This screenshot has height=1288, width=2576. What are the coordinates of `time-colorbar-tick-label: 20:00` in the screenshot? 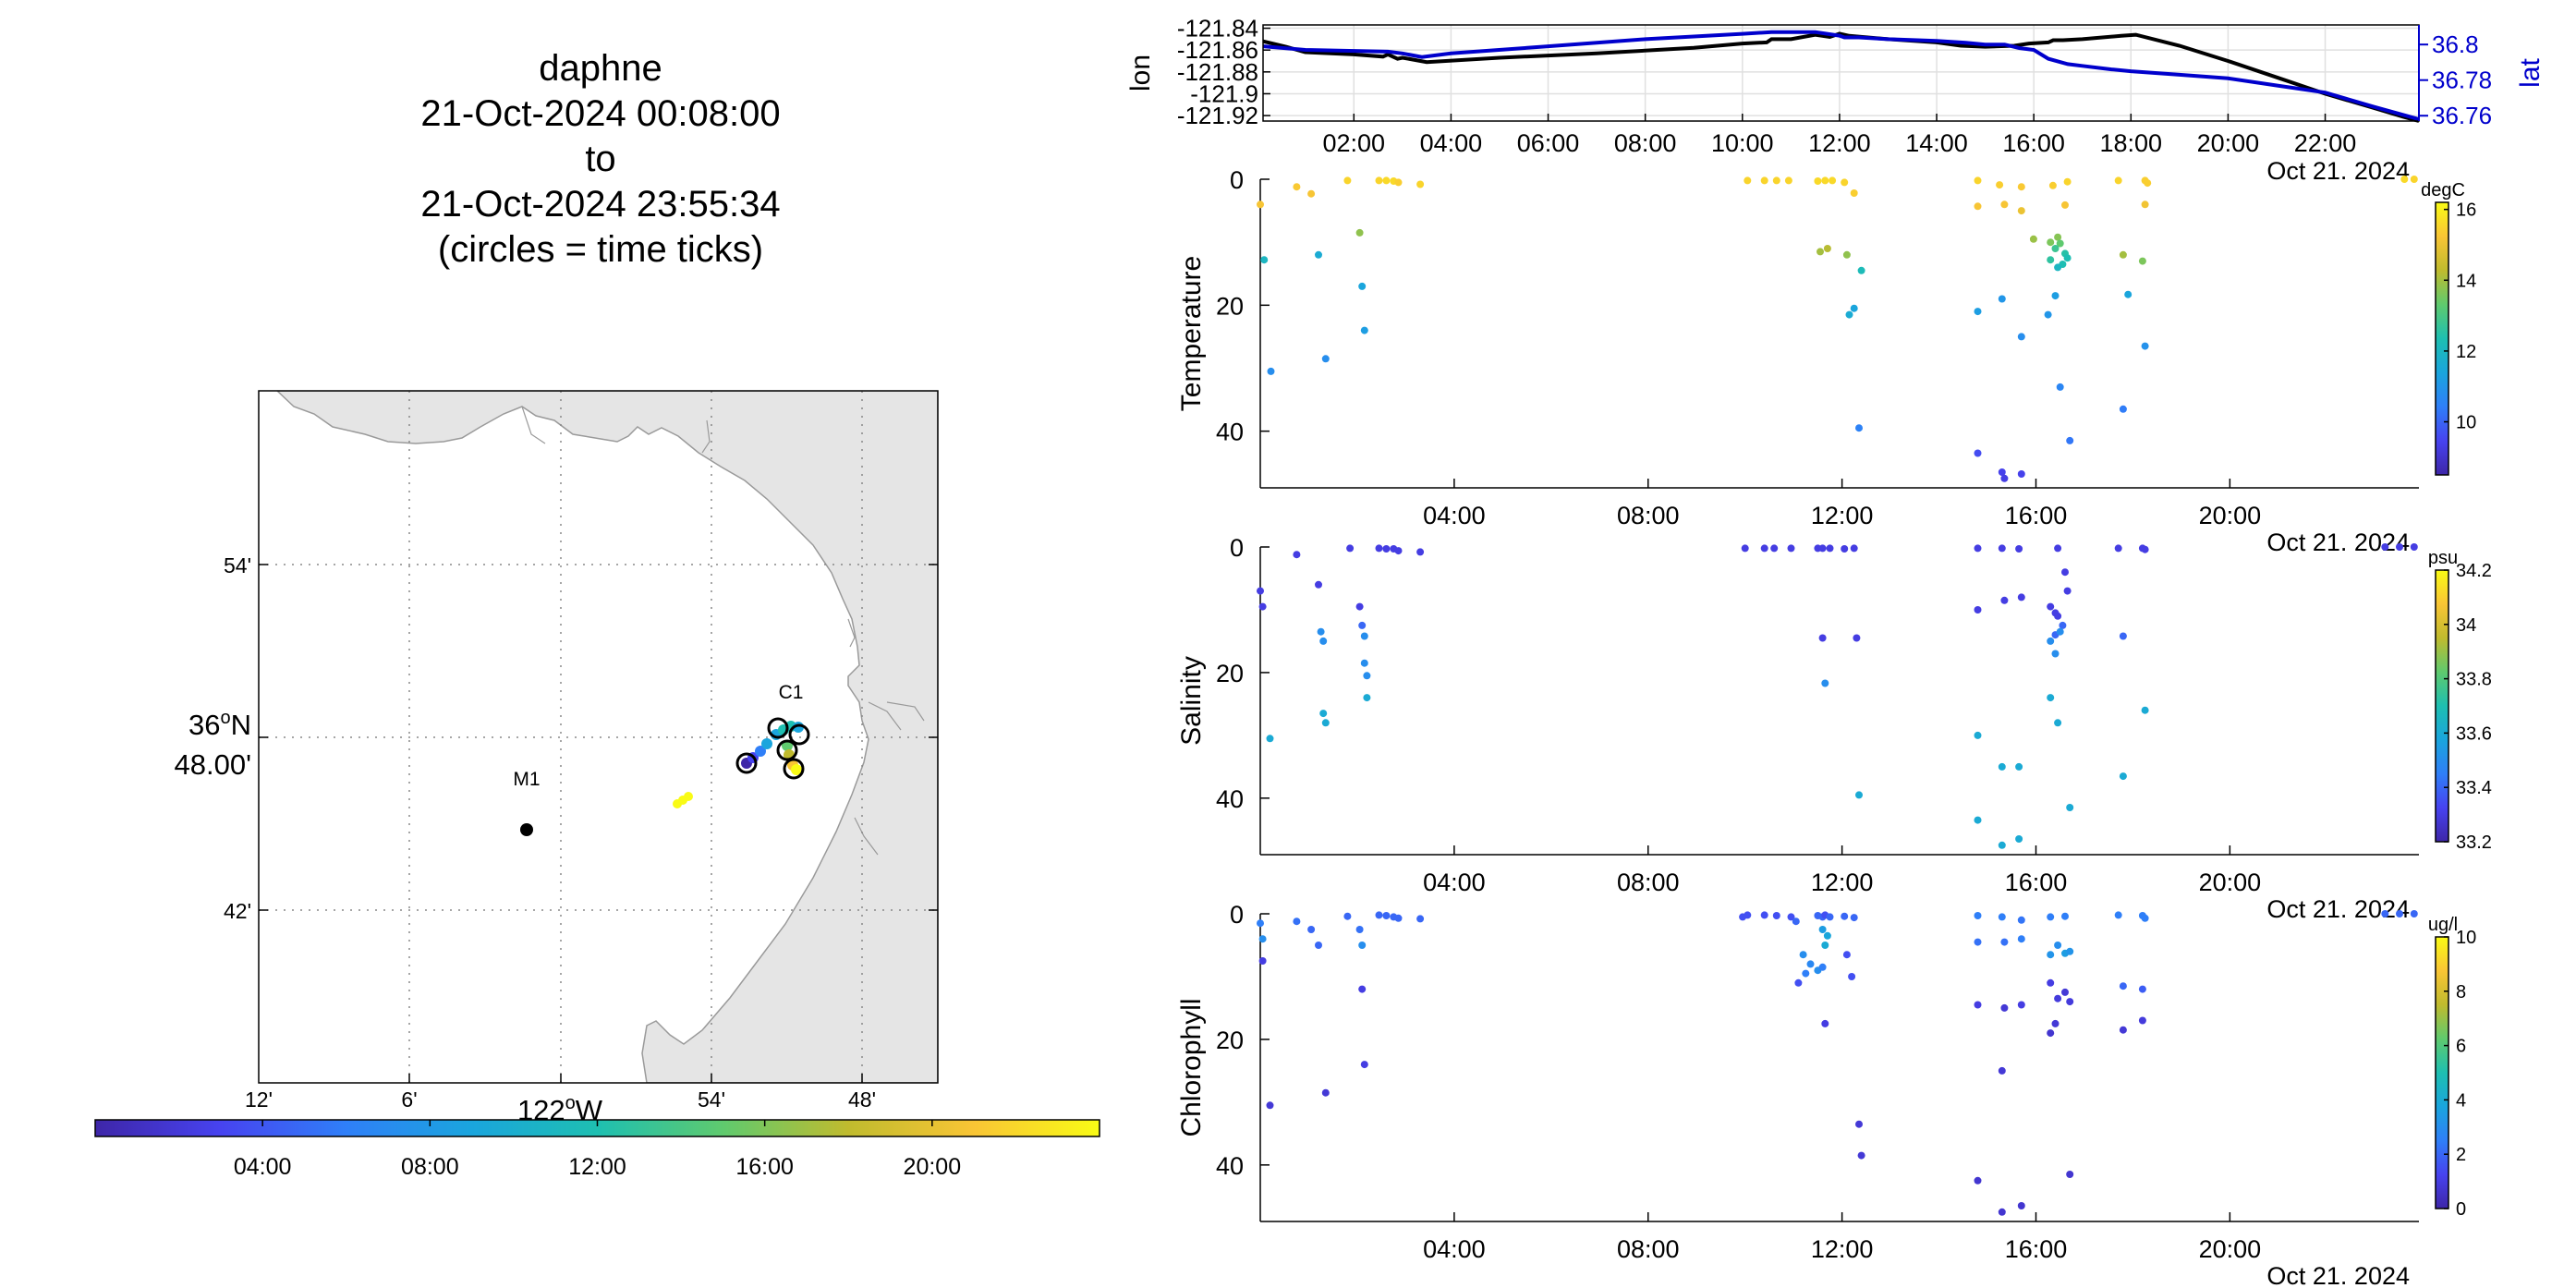 It's located at (933, 1167).